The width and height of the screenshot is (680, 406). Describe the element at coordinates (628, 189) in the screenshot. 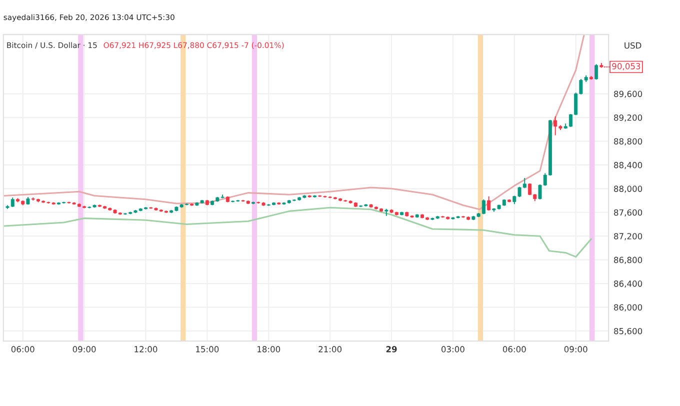

I see `y-tick-label: 88,000` at that location.